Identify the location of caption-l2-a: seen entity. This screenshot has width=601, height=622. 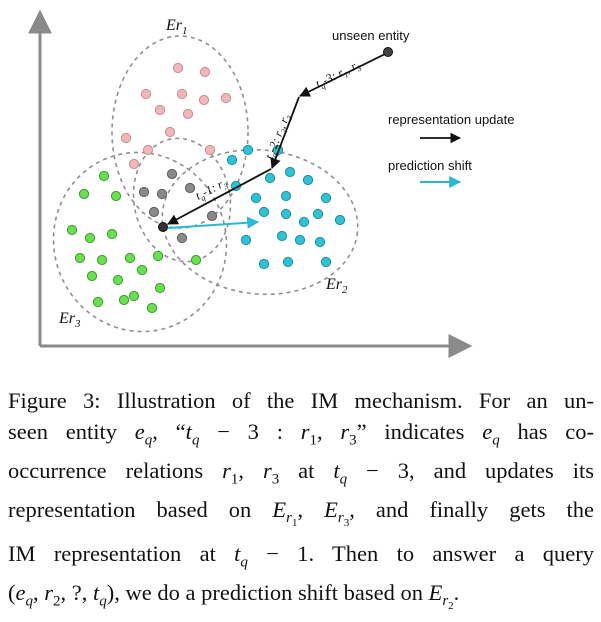
(71, 431).